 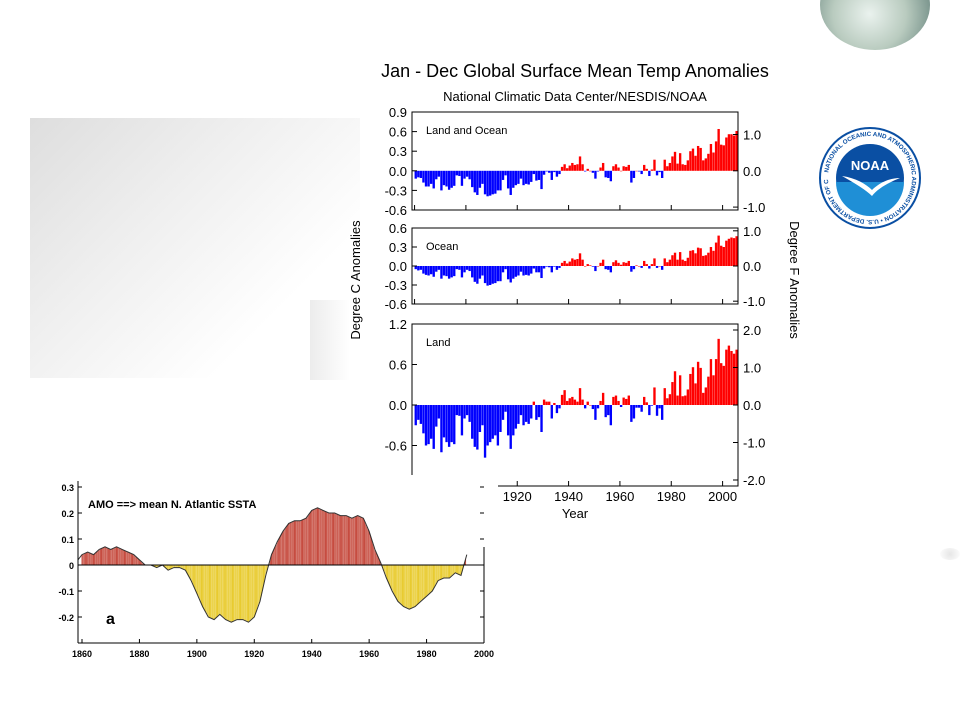 I want to click on y-tick-label: 0.9, so click(x=398, y=112).